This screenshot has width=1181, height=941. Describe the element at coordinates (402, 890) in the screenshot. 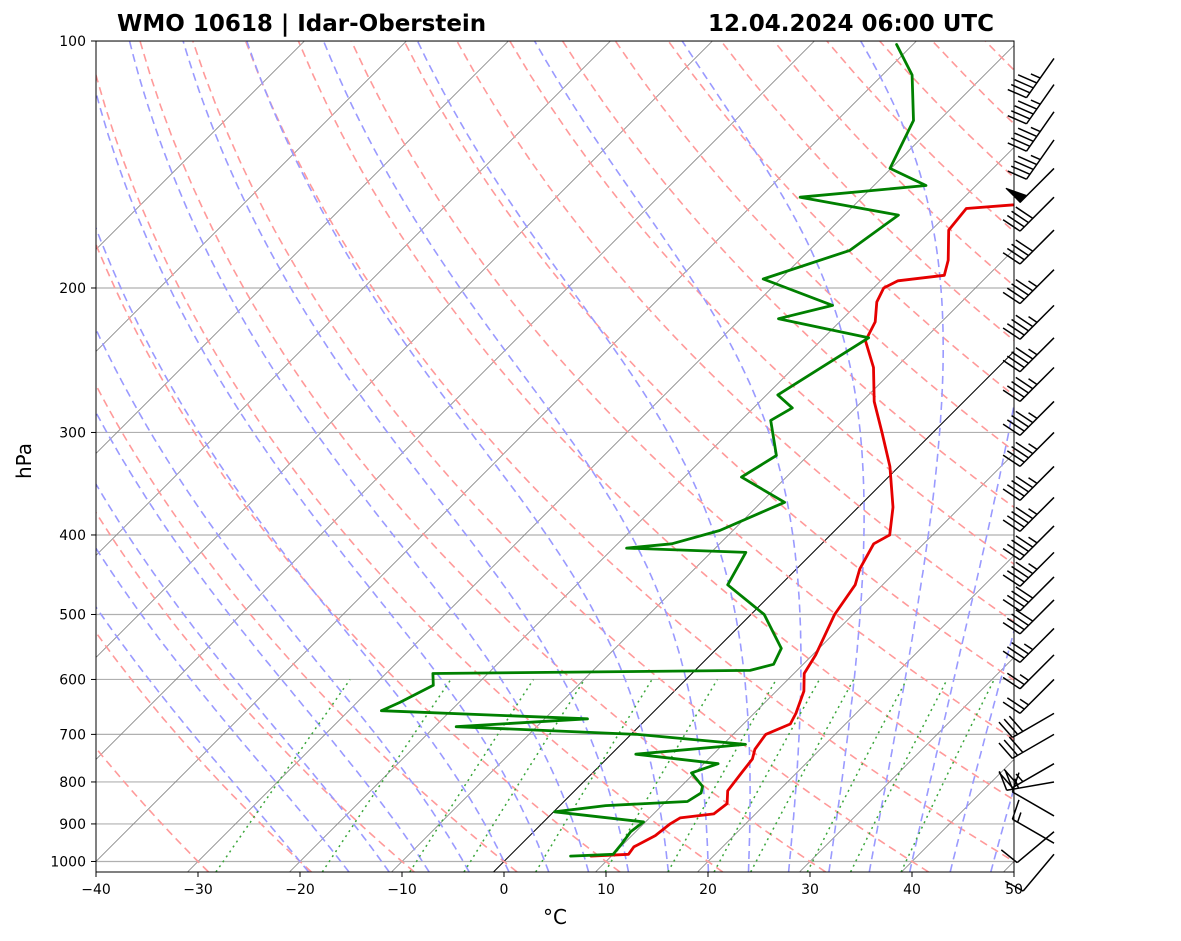

I see `x-tick-label: −10` at that location.